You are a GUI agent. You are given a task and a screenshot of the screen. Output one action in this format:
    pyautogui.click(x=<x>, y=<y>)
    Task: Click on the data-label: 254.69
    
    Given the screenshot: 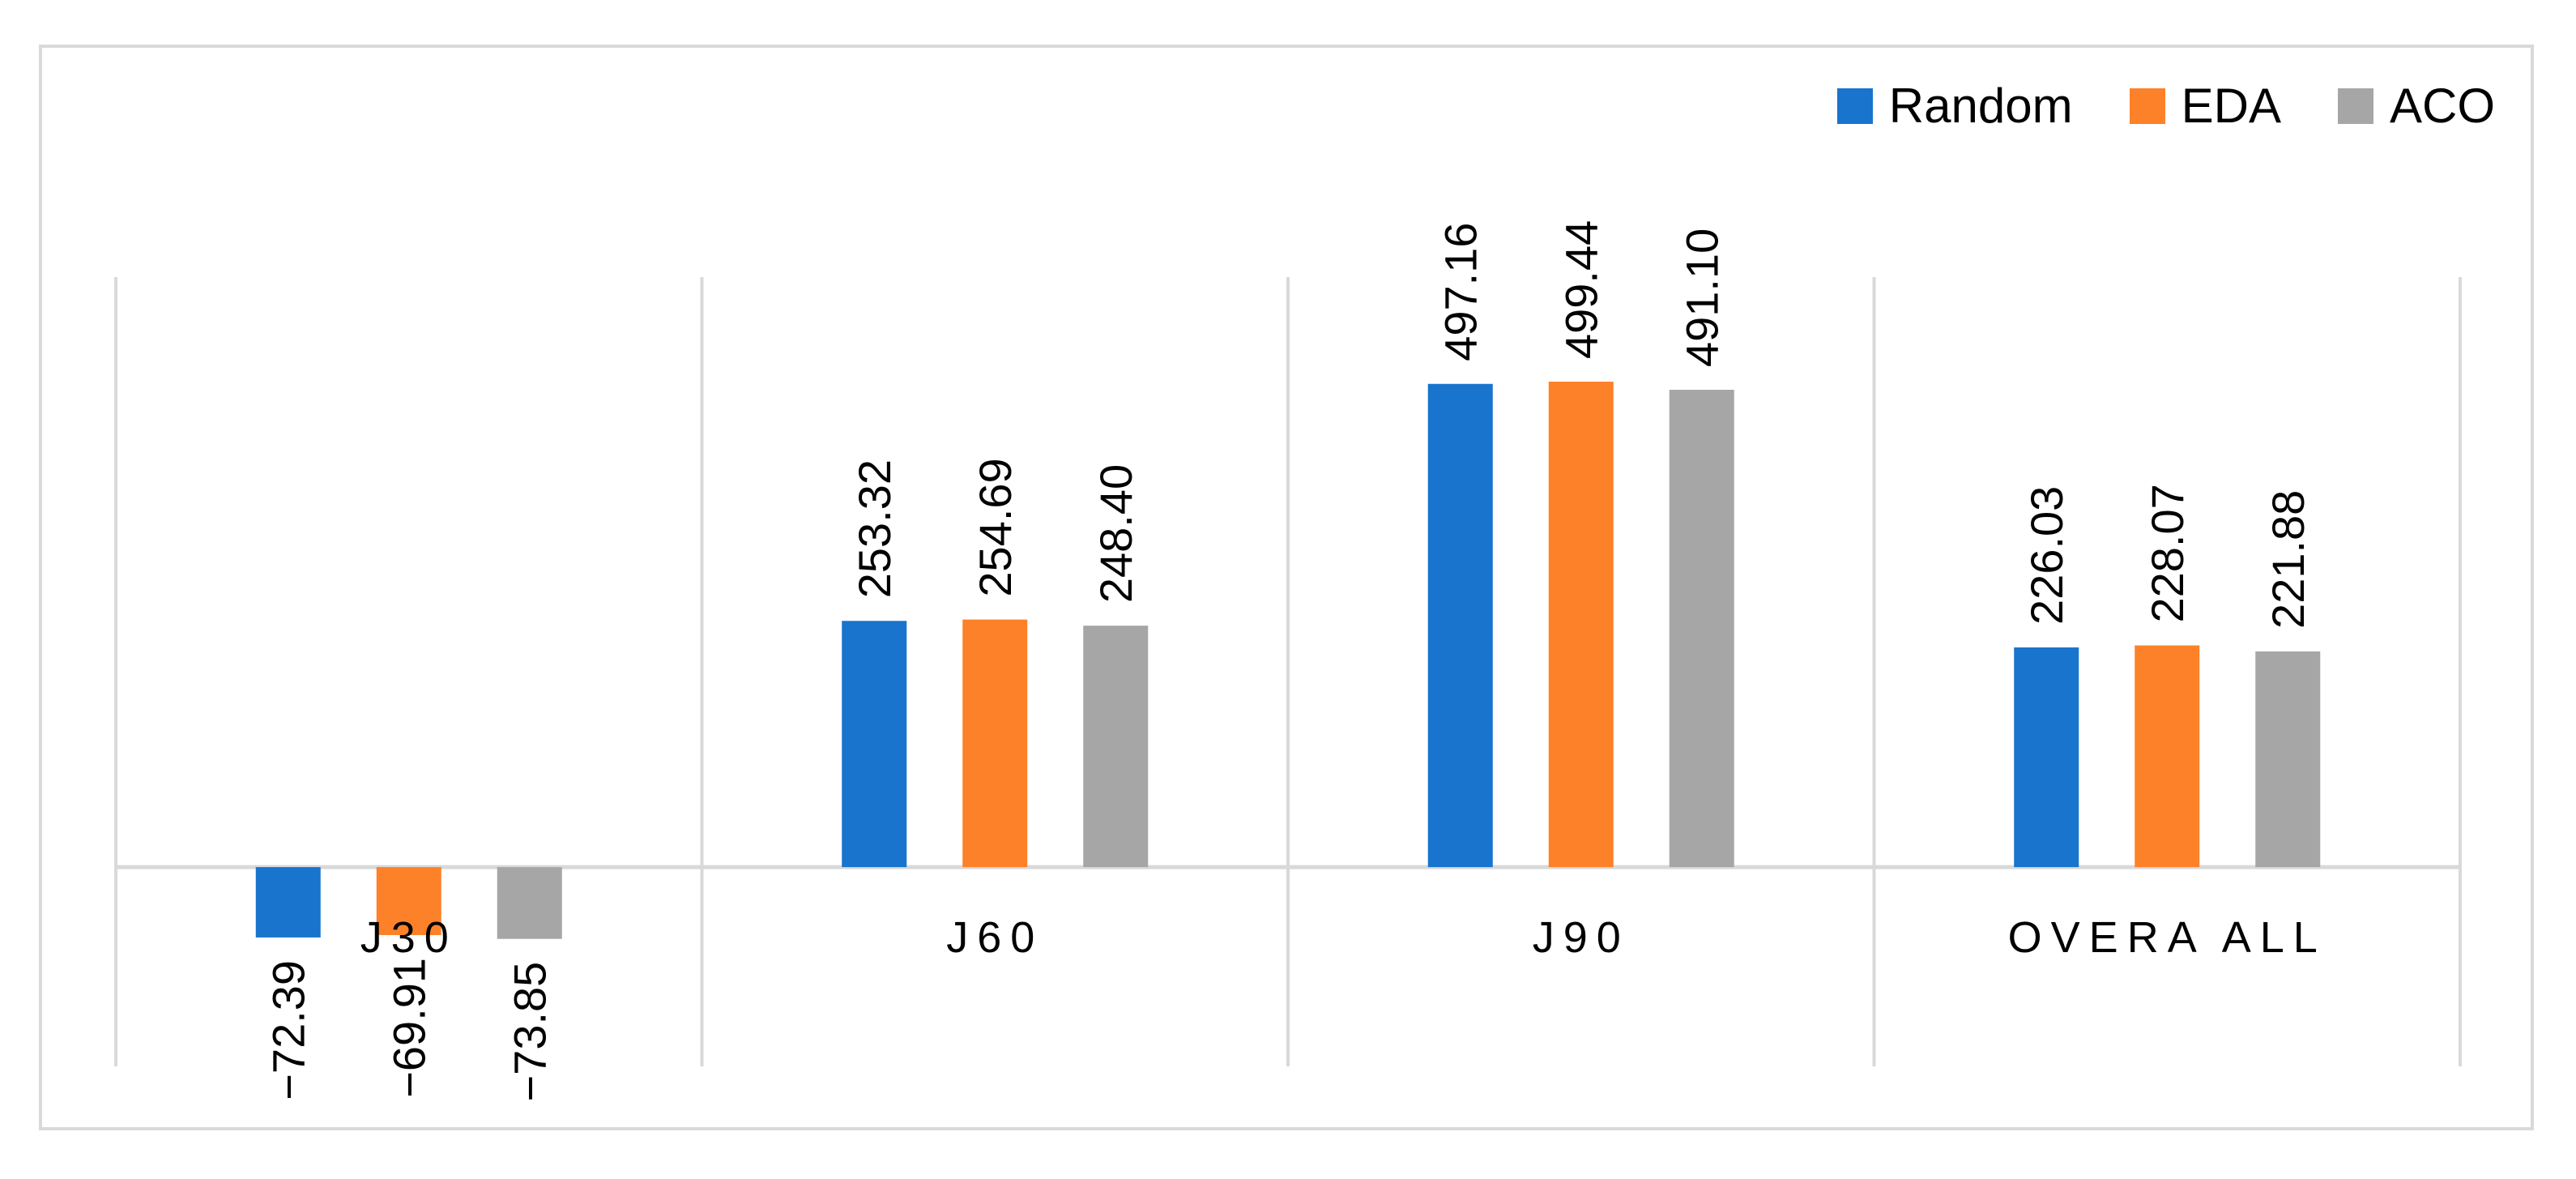 What is the action you would take?
    pyautogui.click(x=996, y=527)
    